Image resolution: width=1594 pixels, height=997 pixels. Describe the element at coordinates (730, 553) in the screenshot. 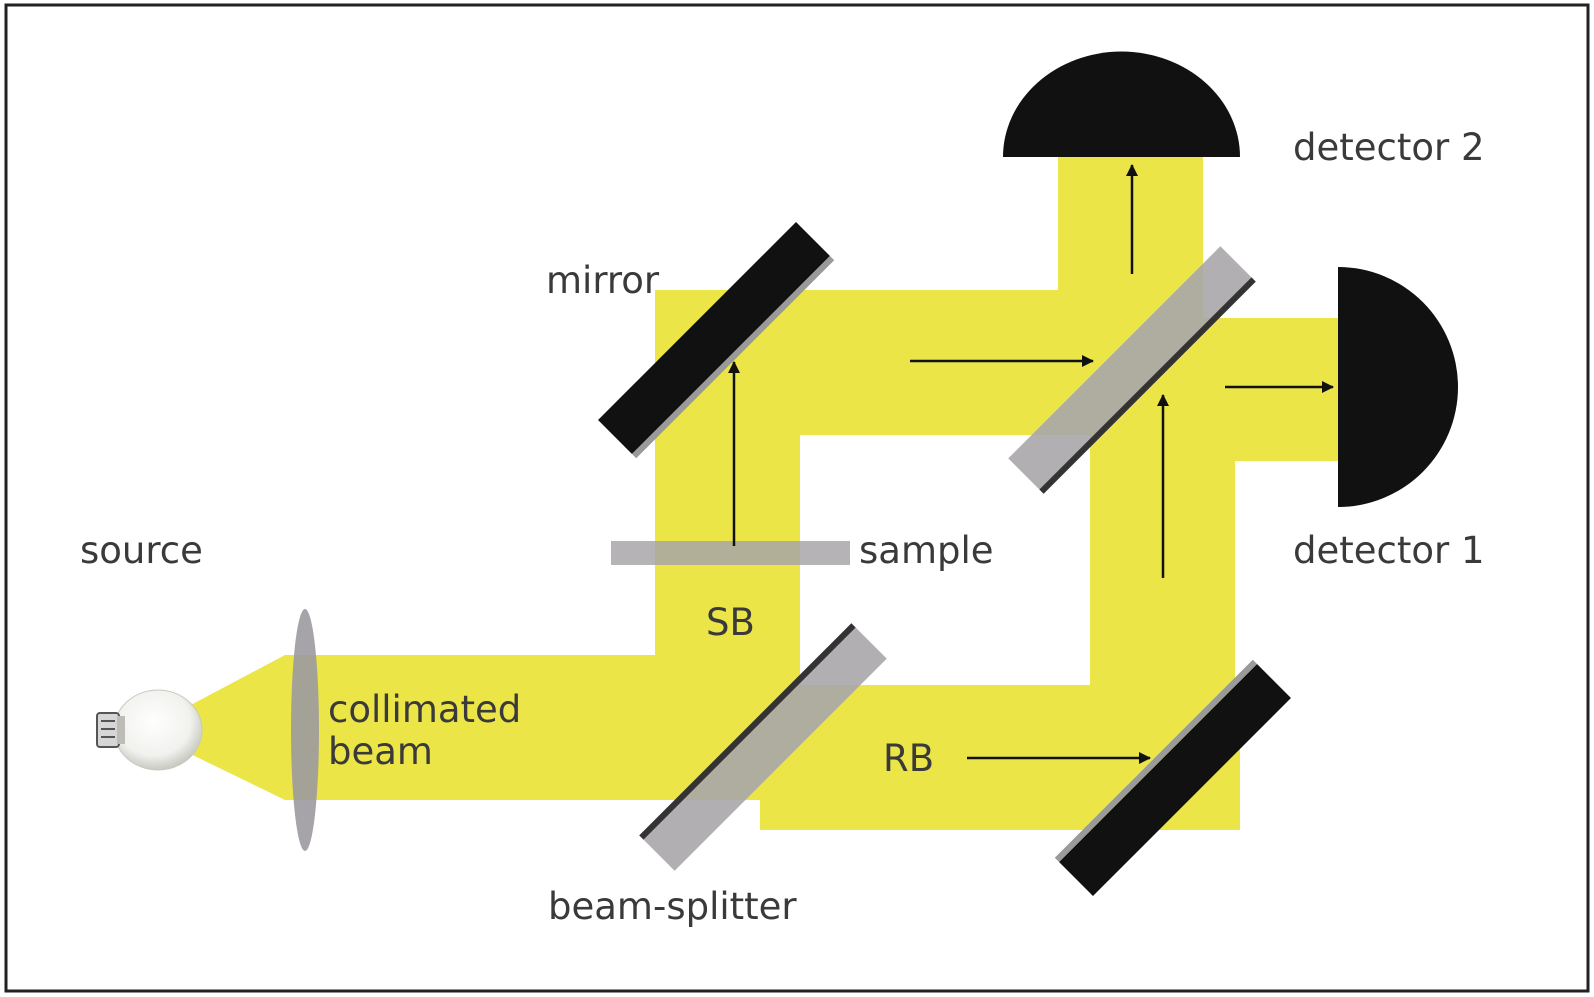

I see `sample-plate` at that location.